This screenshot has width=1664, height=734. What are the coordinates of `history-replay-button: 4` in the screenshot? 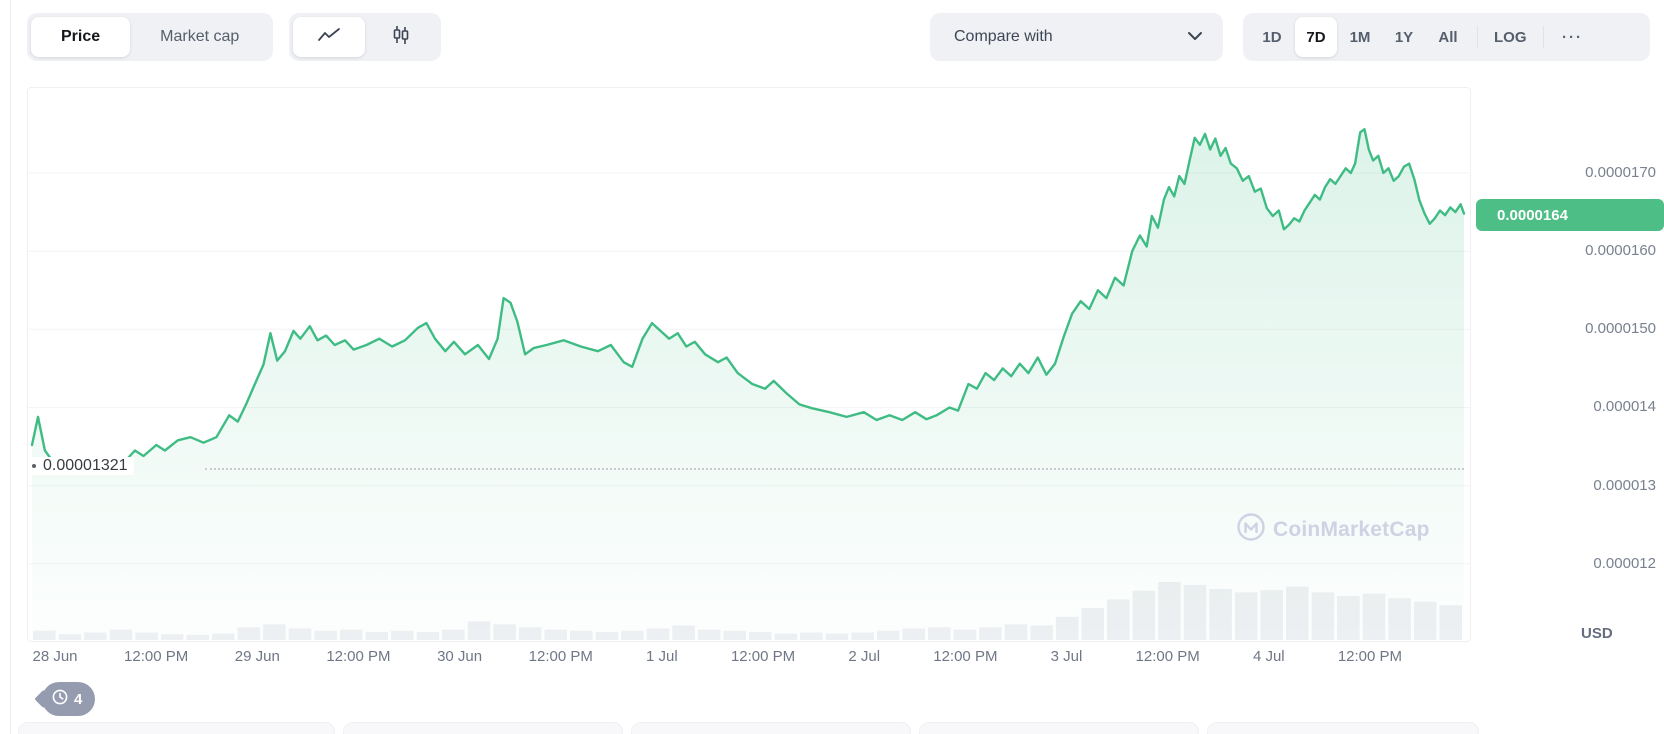 It's located at (69, 699).